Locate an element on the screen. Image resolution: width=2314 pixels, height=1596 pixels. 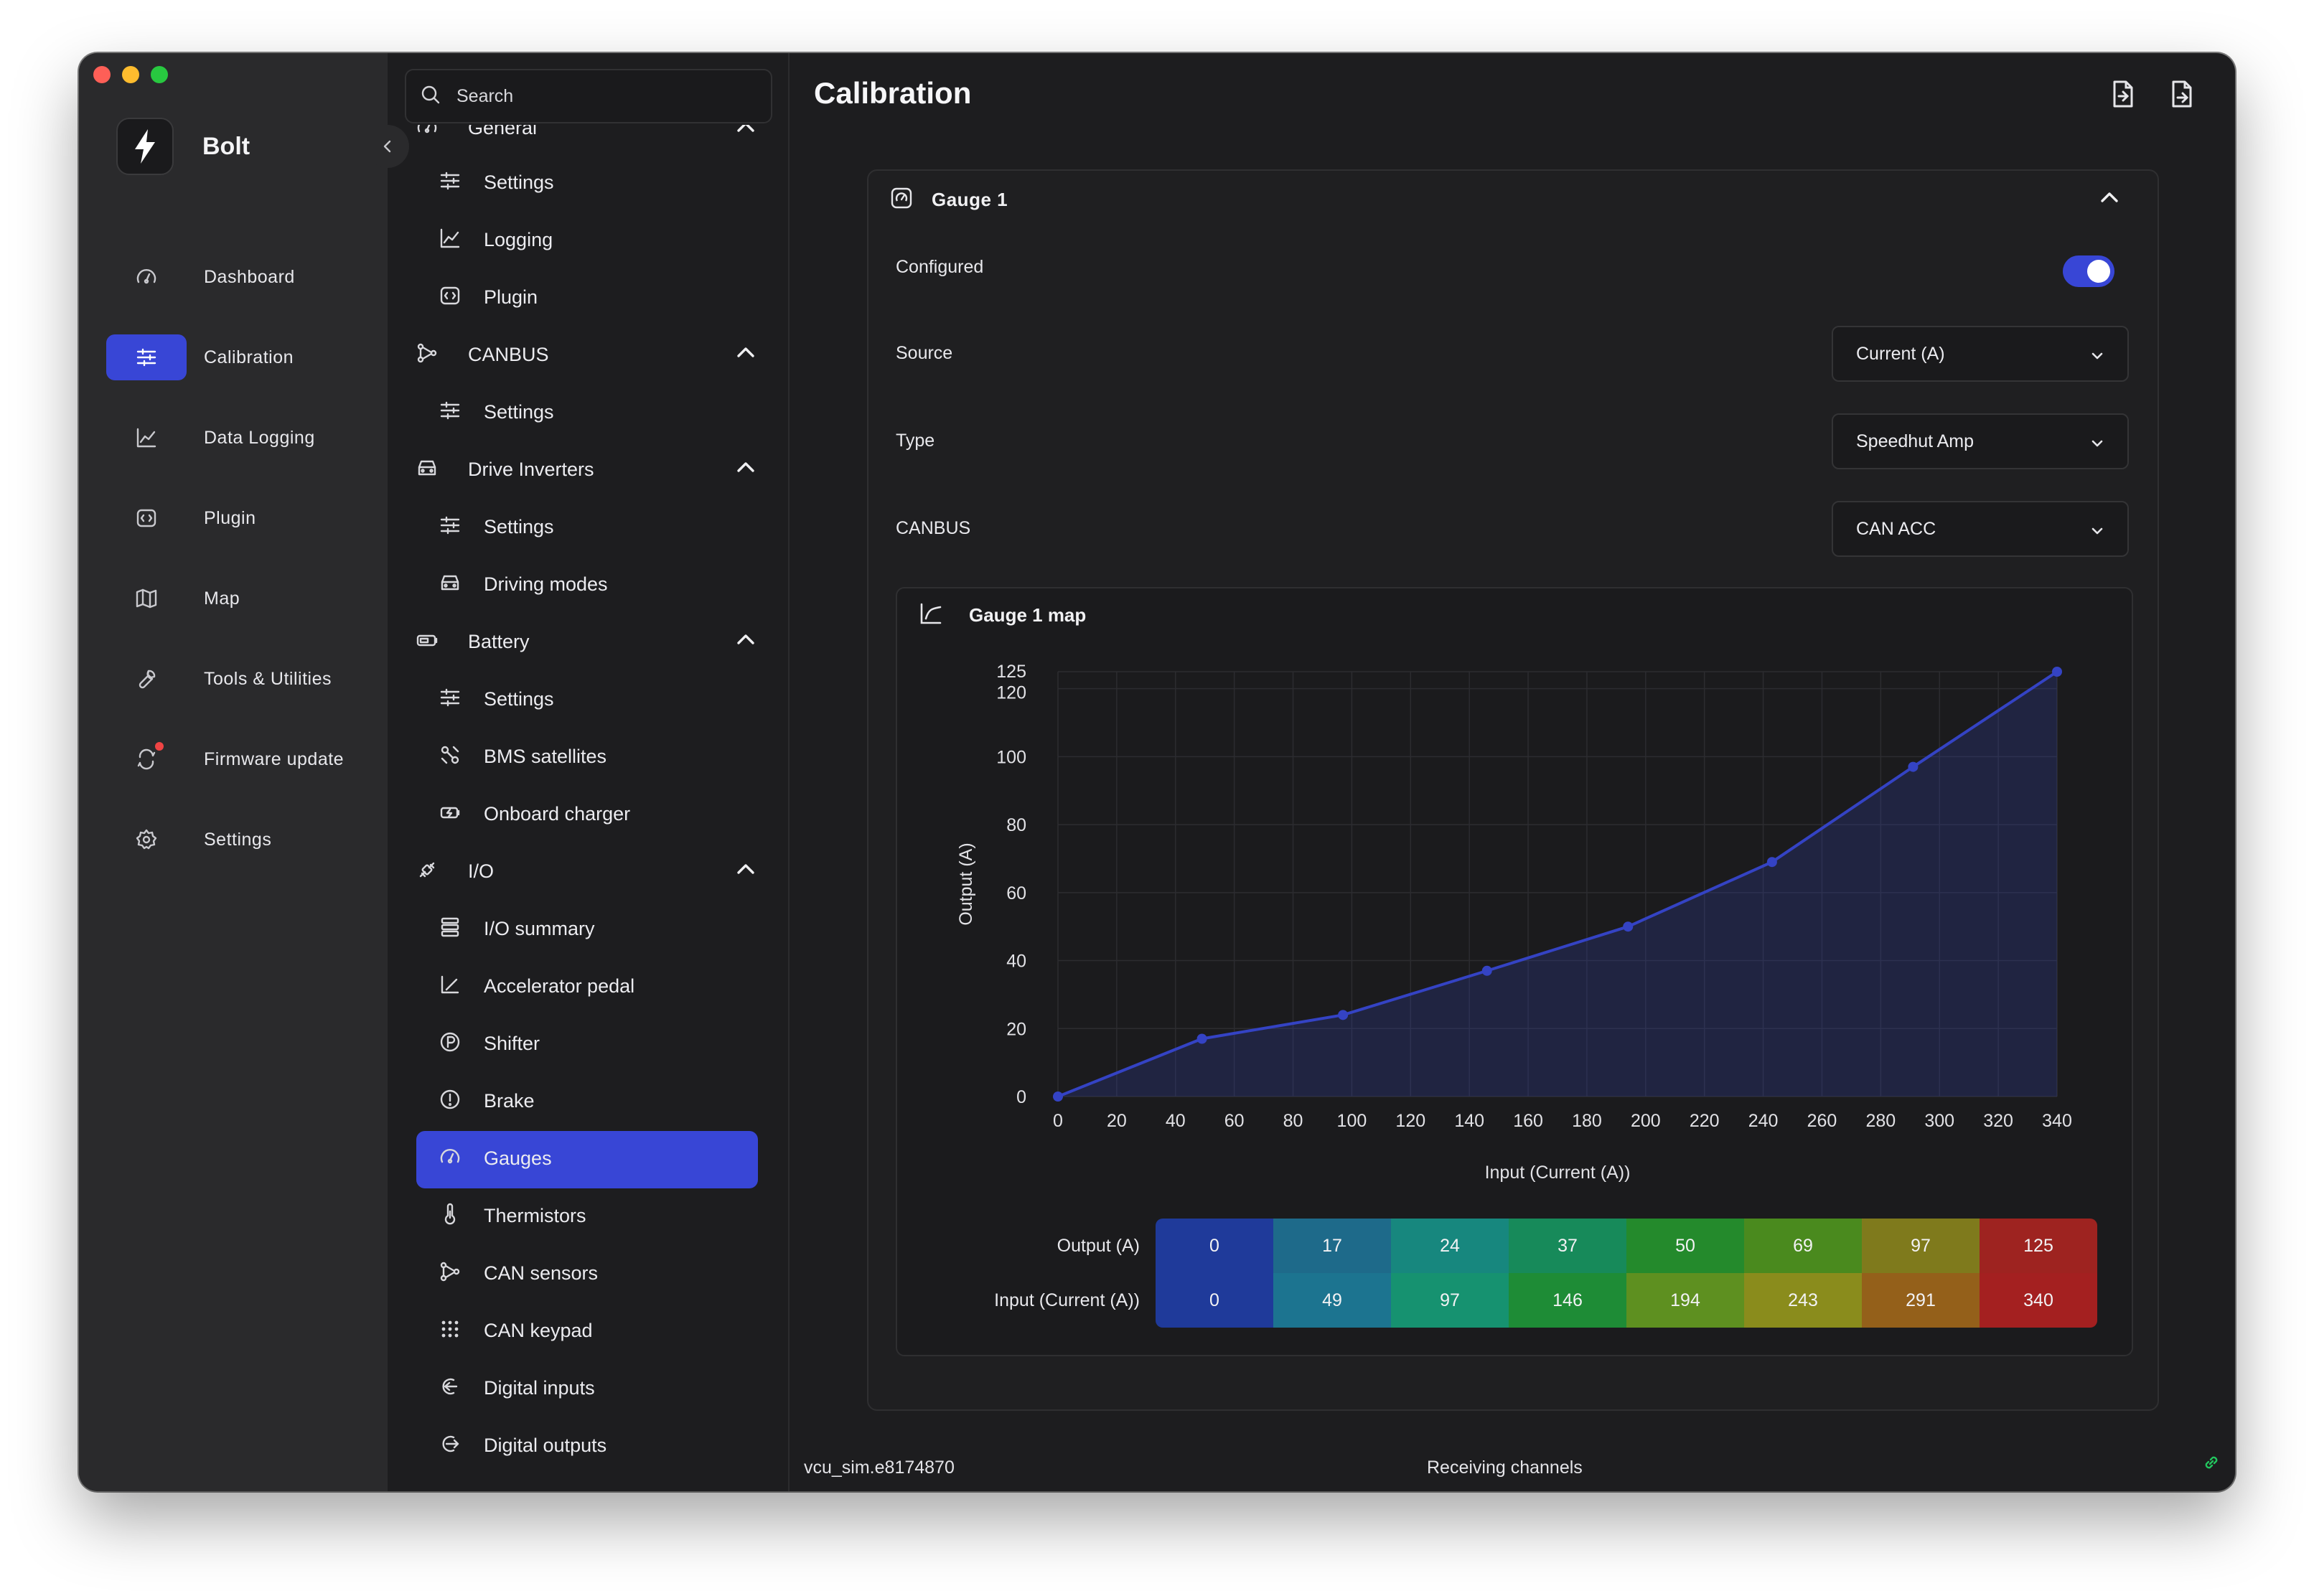
nav-item-firmware-update: Firmware update is located at coordinates (239, 759).